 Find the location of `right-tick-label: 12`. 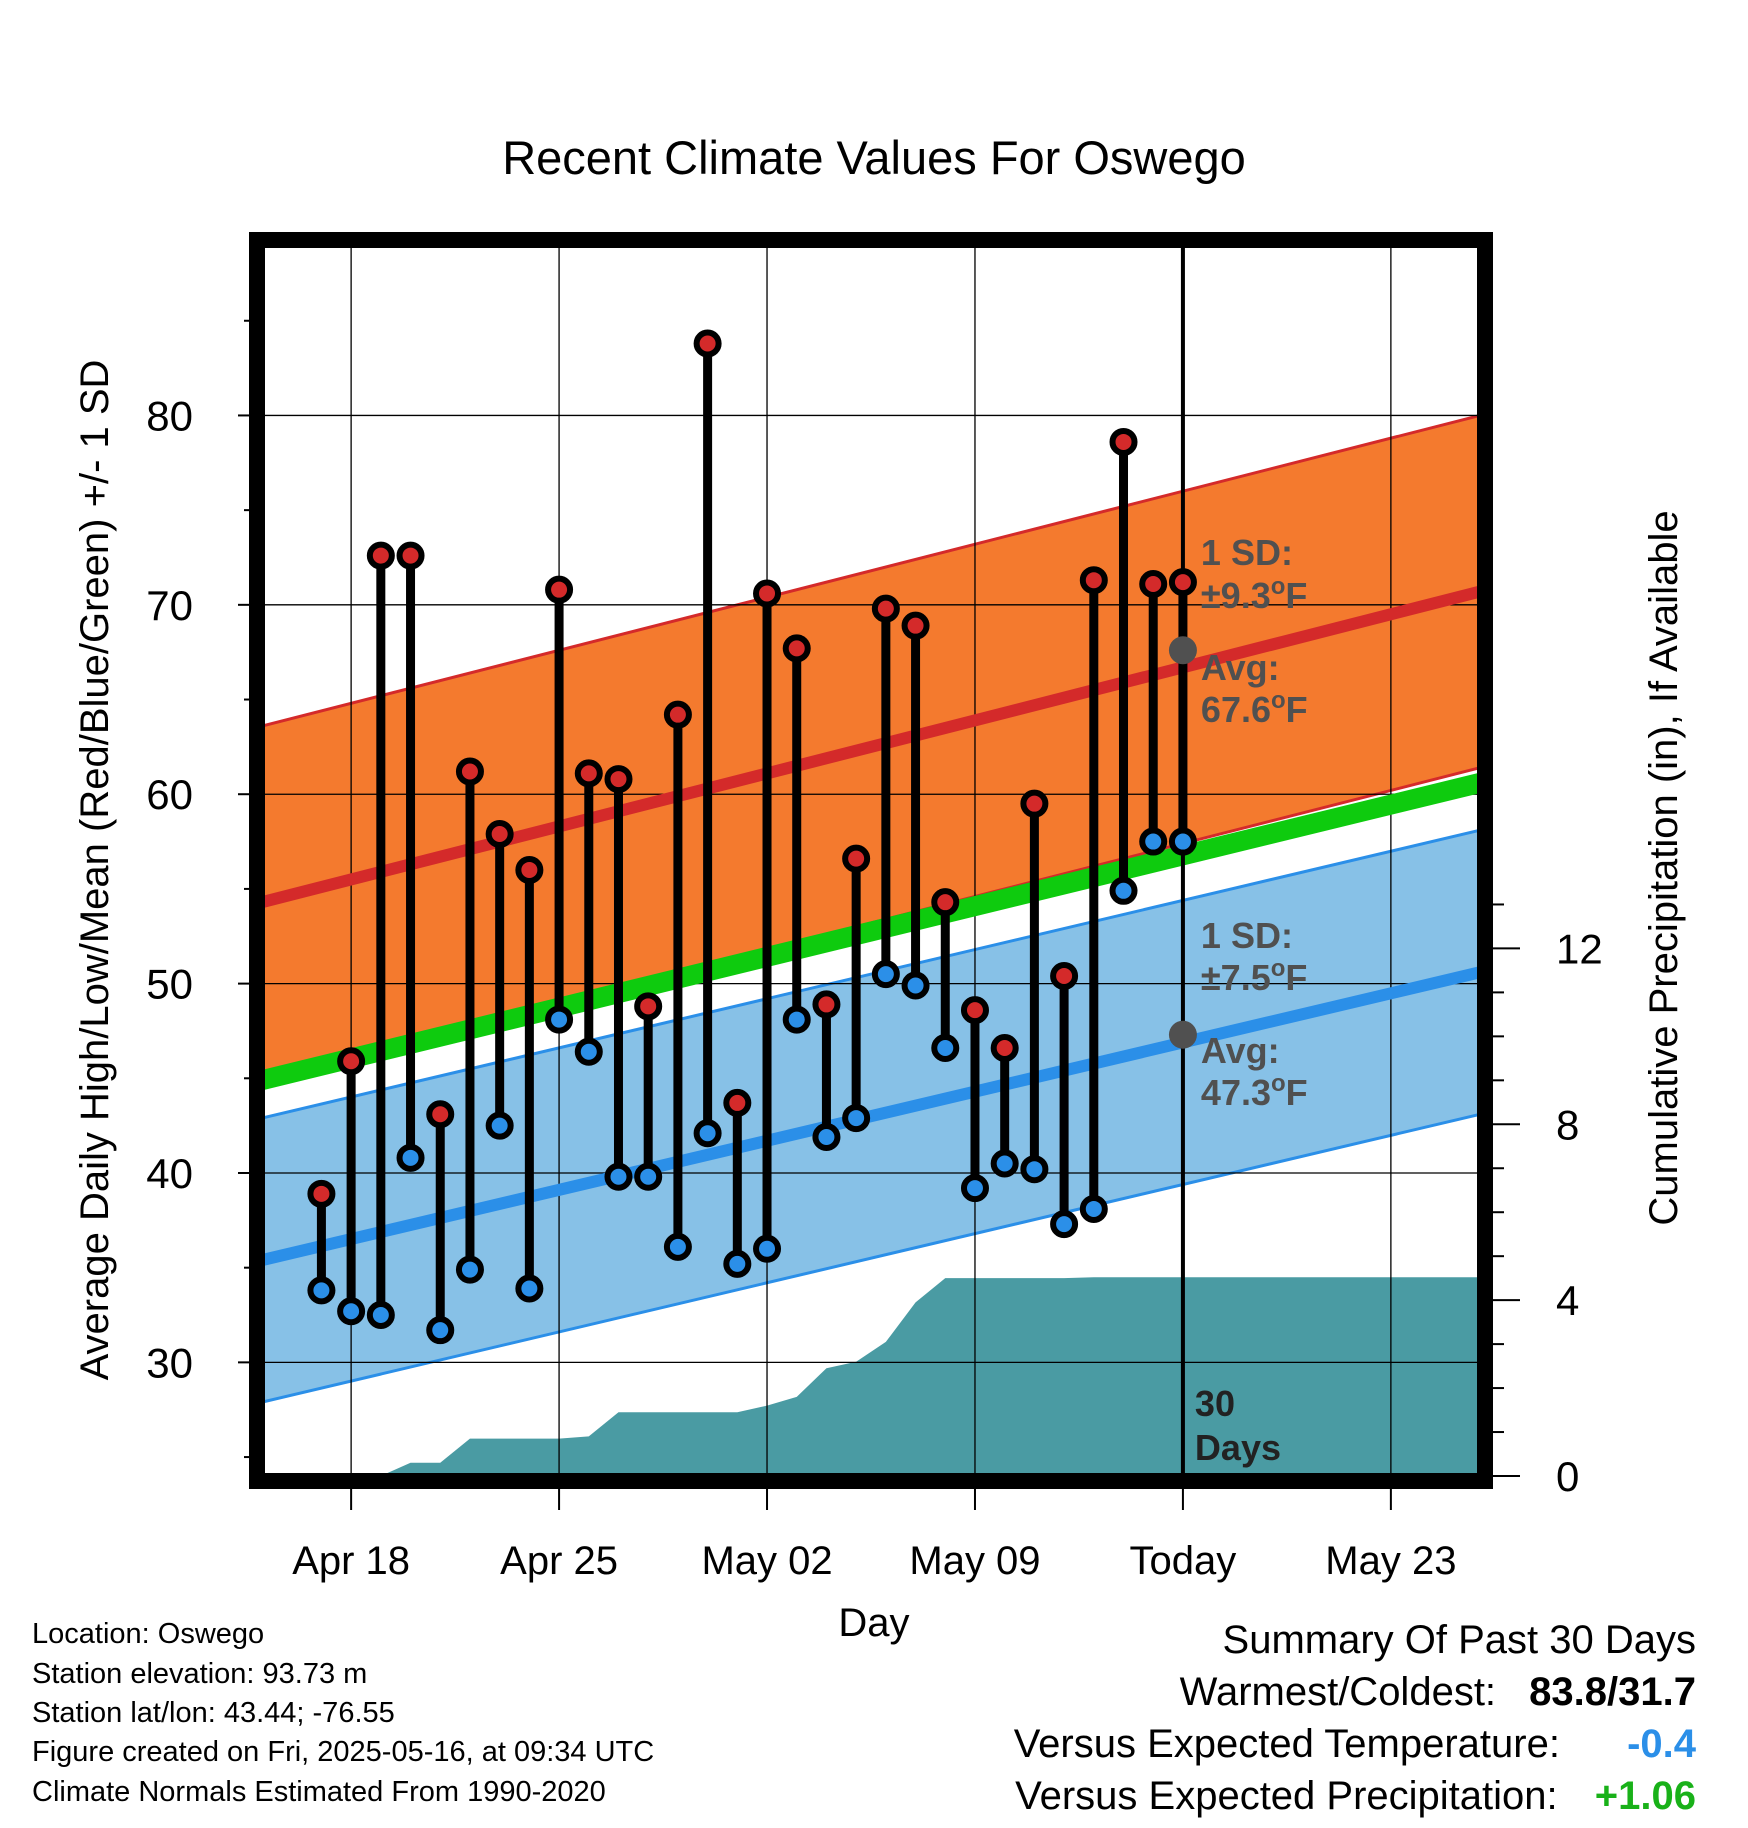

right-tick-label: 12 is located at coordinates (1579, 948).